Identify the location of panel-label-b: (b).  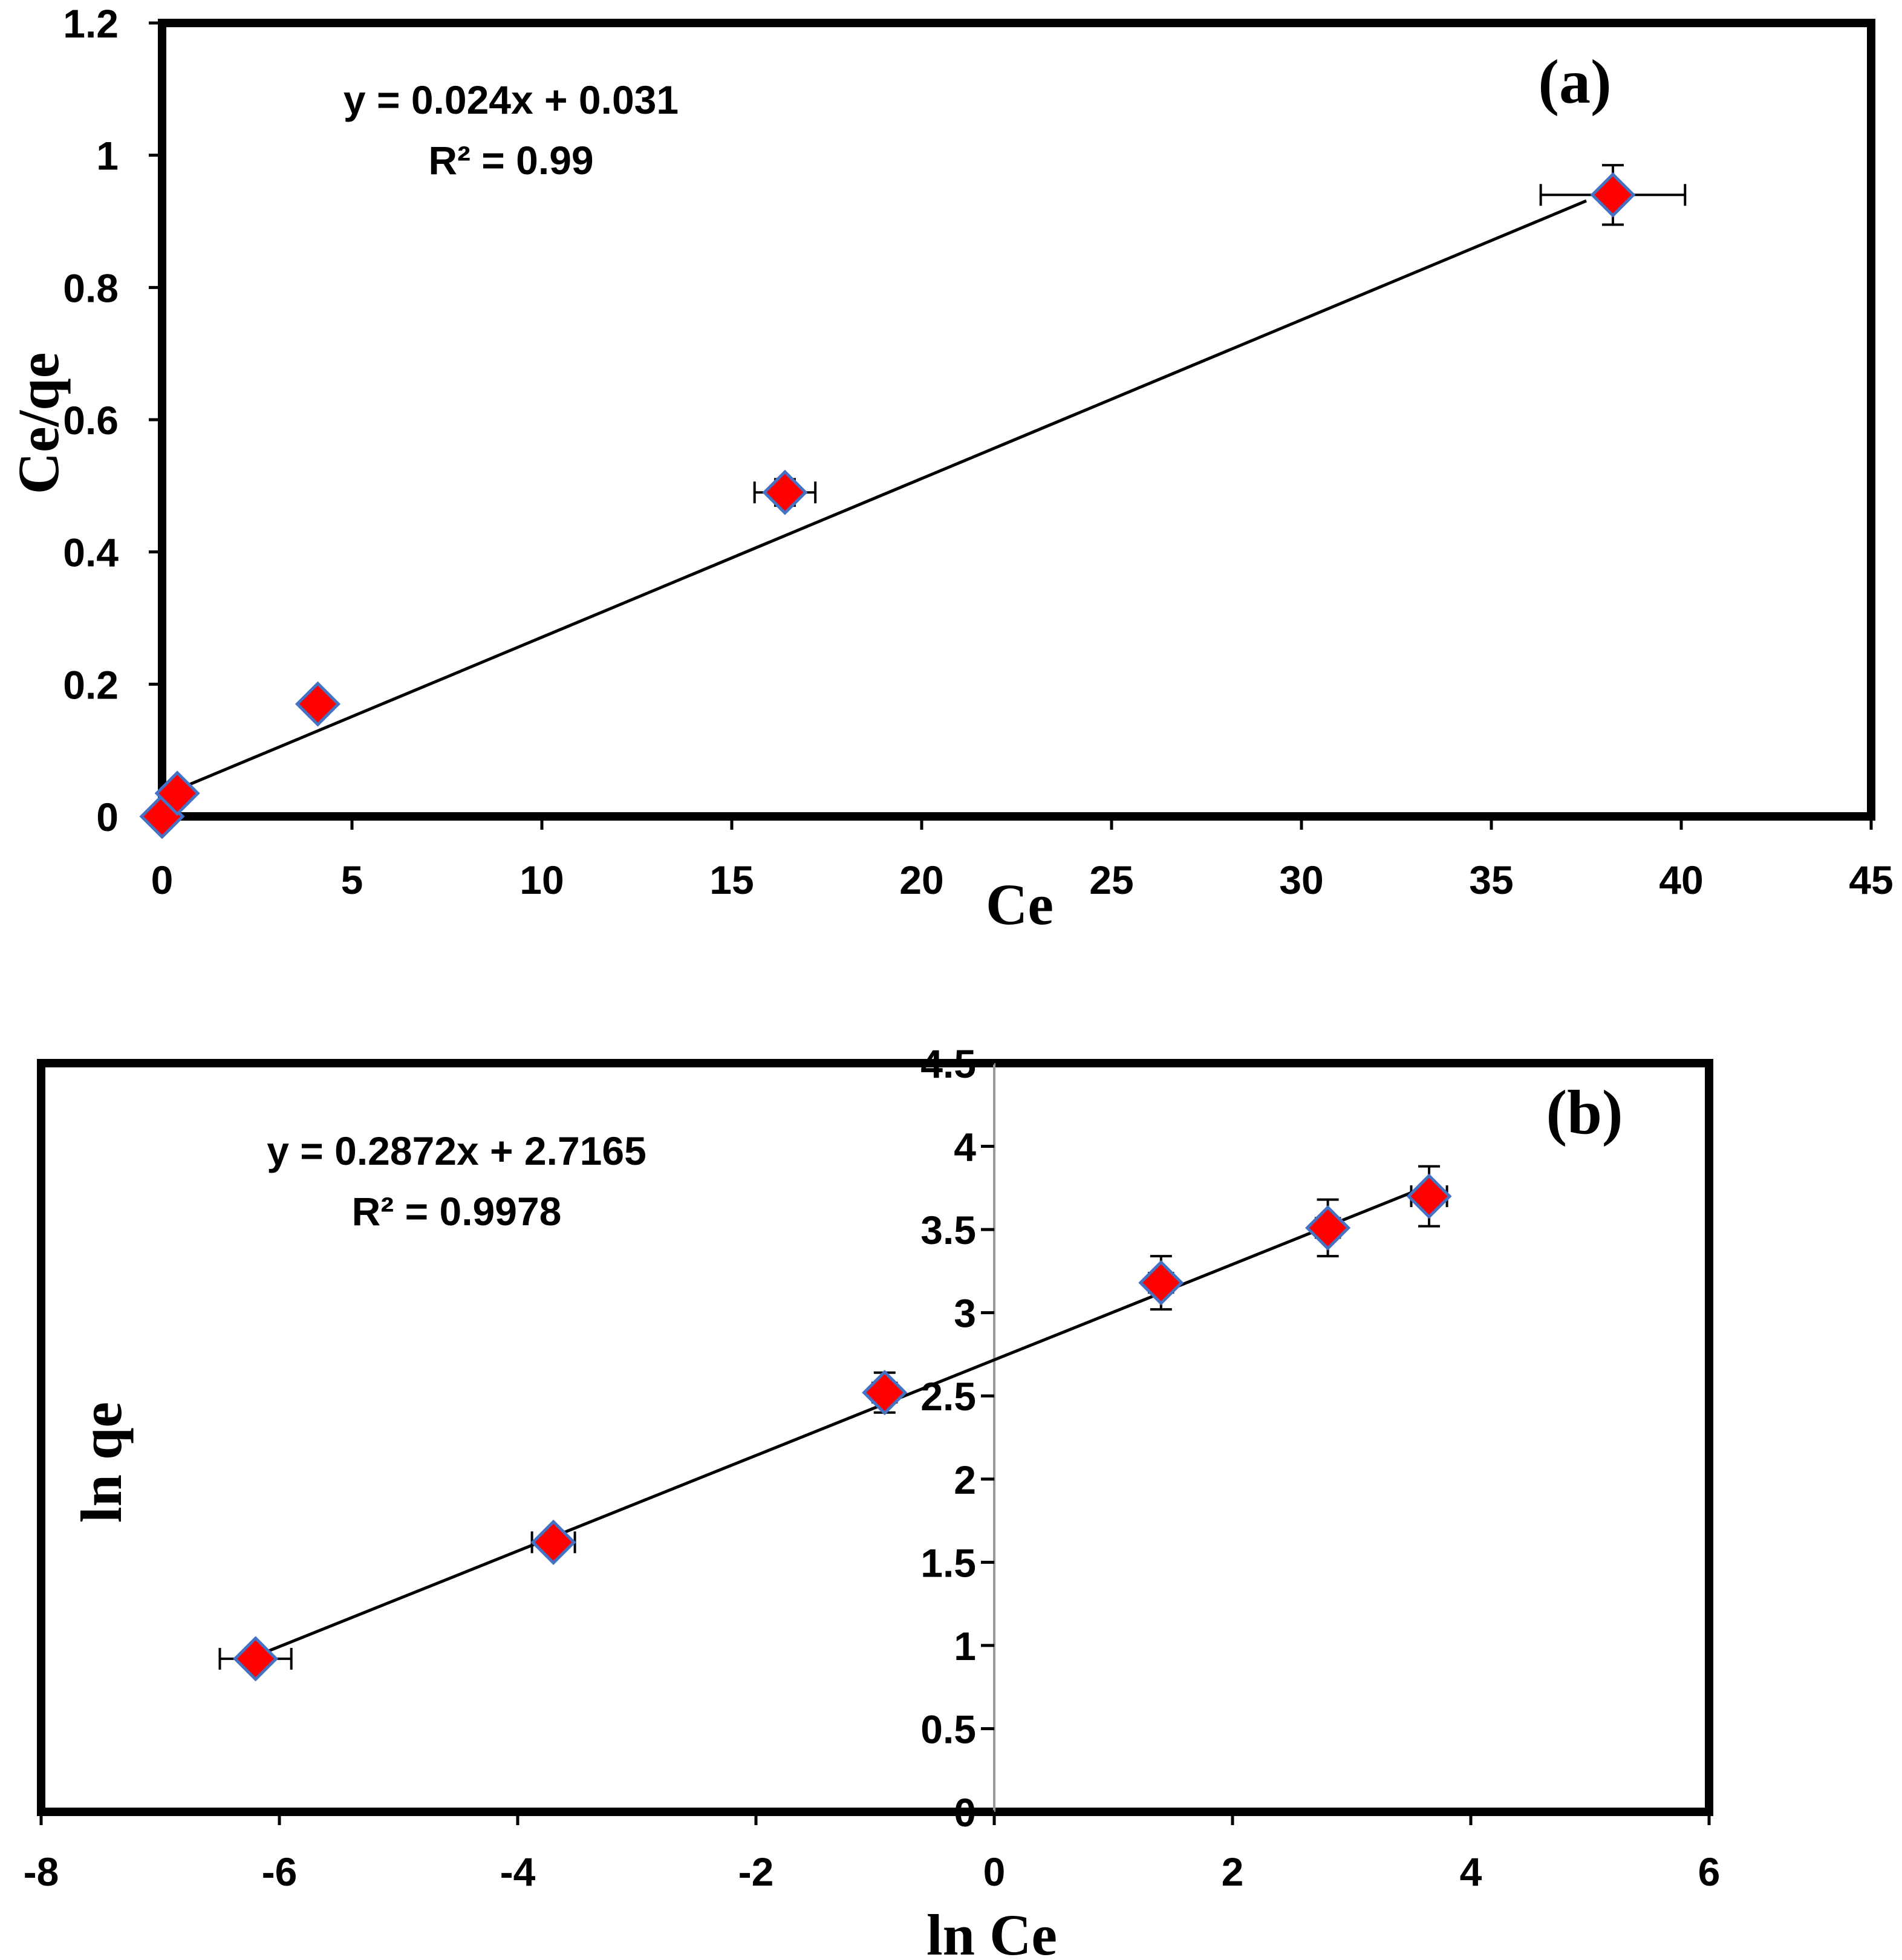
(1584, 1112).